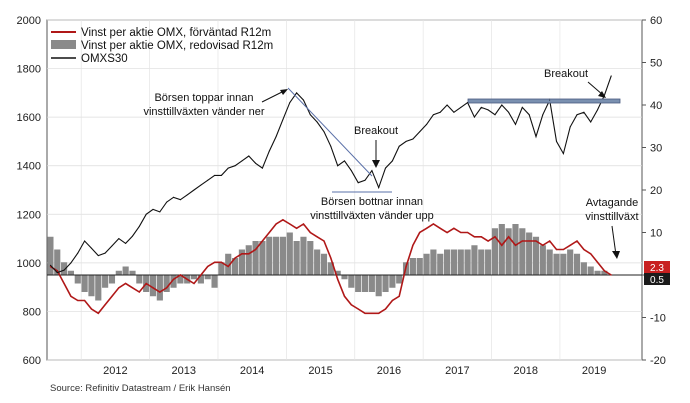 Image resolution: width=690 pixels, height=403 pixels. I want to click on annotation-bottom-line2: vinsttillväxten vänder upp, so click(372, 216).